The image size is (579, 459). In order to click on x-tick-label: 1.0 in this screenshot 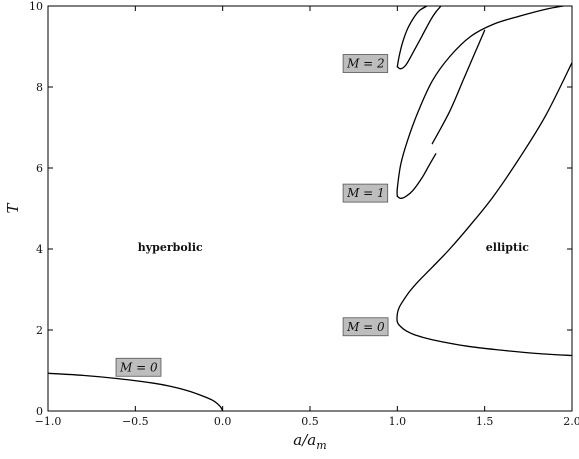, I will do `click(398, 421)`.